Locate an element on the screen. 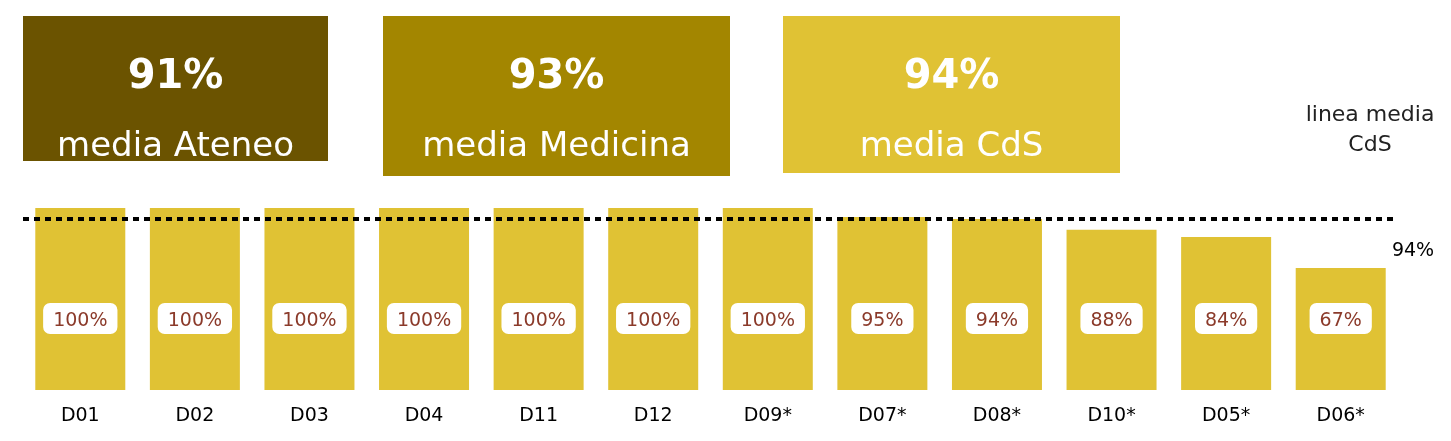 The height and width of the screenshot is (441, 1451). x-tick-label: D03 is located at coordinates (309, 413).